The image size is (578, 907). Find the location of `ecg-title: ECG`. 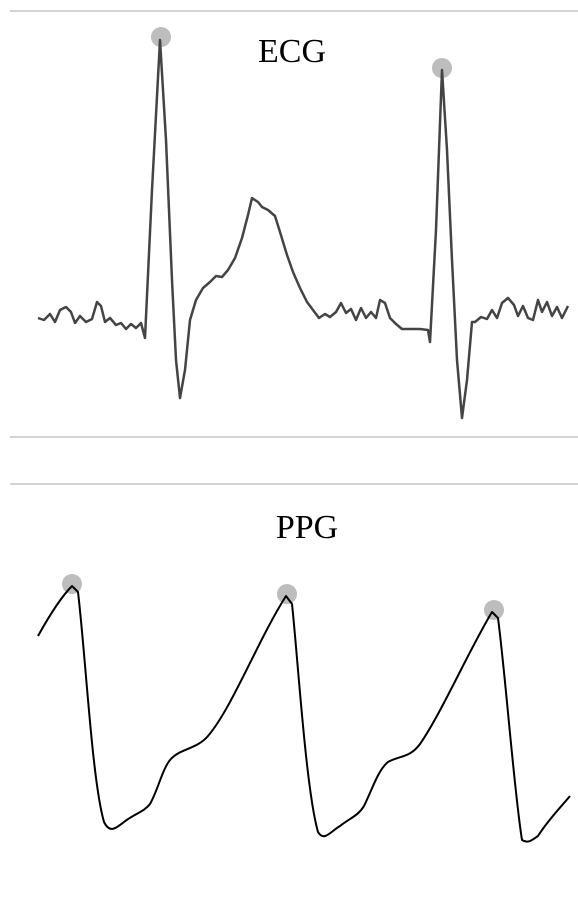

ecg-title: ECG is located at coordinates (292, 51).